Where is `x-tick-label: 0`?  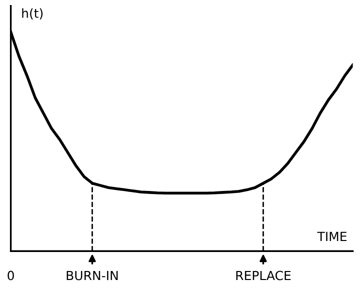 x-tick-label: 0 is located at coordinates (11, 275).